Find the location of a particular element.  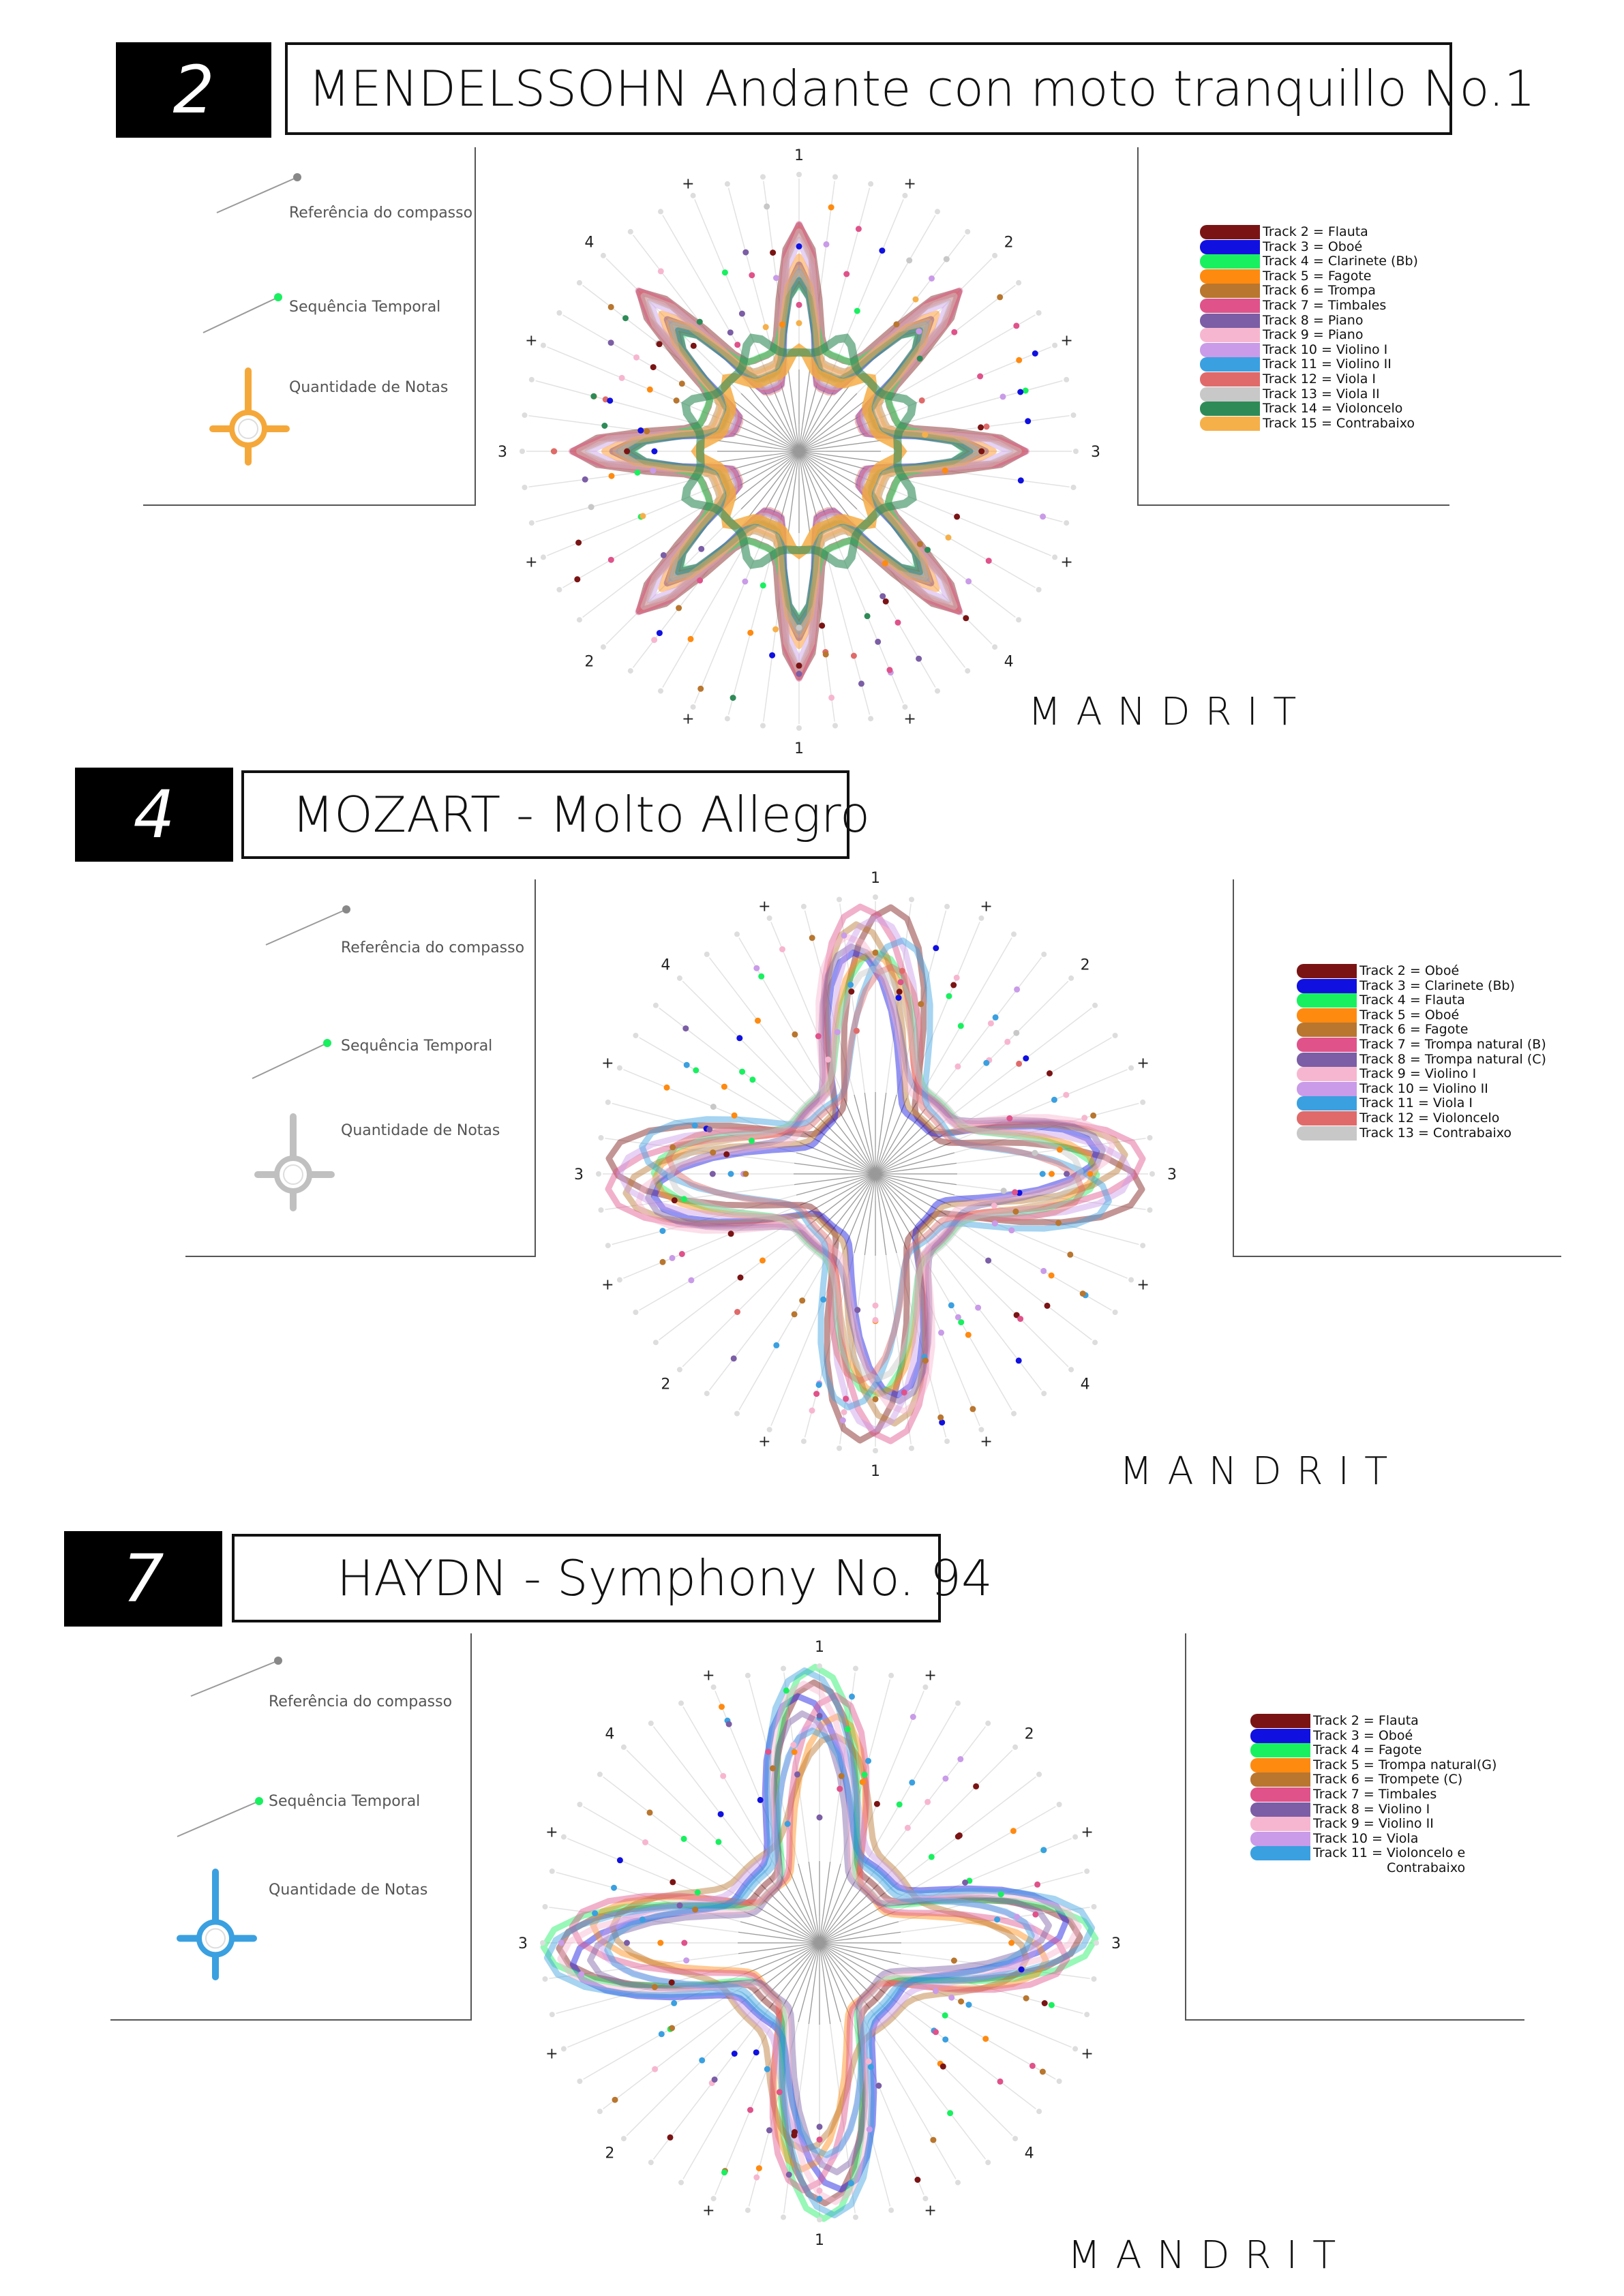

legend-label: Track 10 = Violino II is located at coordinates (1423, 1088).